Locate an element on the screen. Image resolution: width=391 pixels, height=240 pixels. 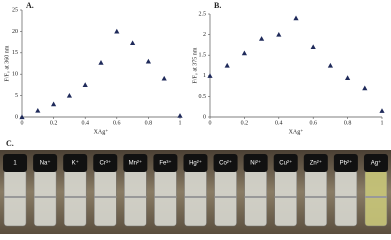
panel-title: B. is located at coordinates (217, 5).